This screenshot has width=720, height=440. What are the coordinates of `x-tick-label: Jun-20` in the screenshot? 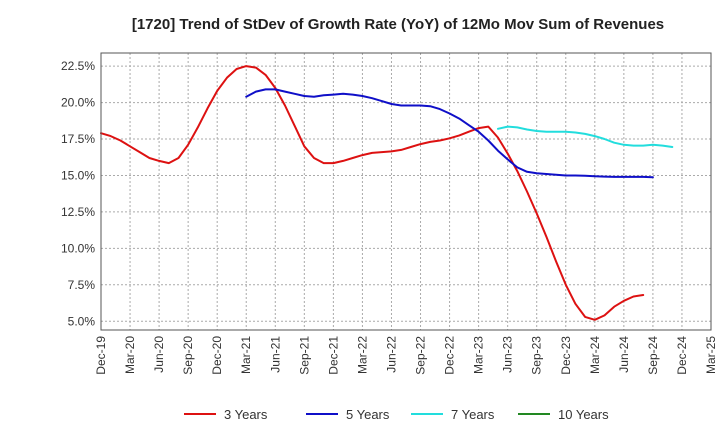 It's located at (159, 354).